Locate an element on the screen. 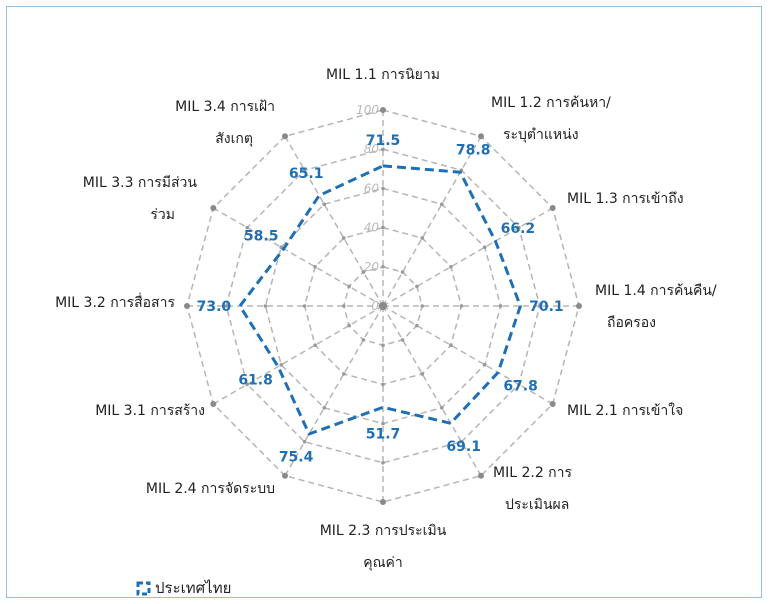 The width and height of the screenshot is (770, 604). axis-label-1: MIL 1.1 การนิยาม is located at coordinates (383, 75).